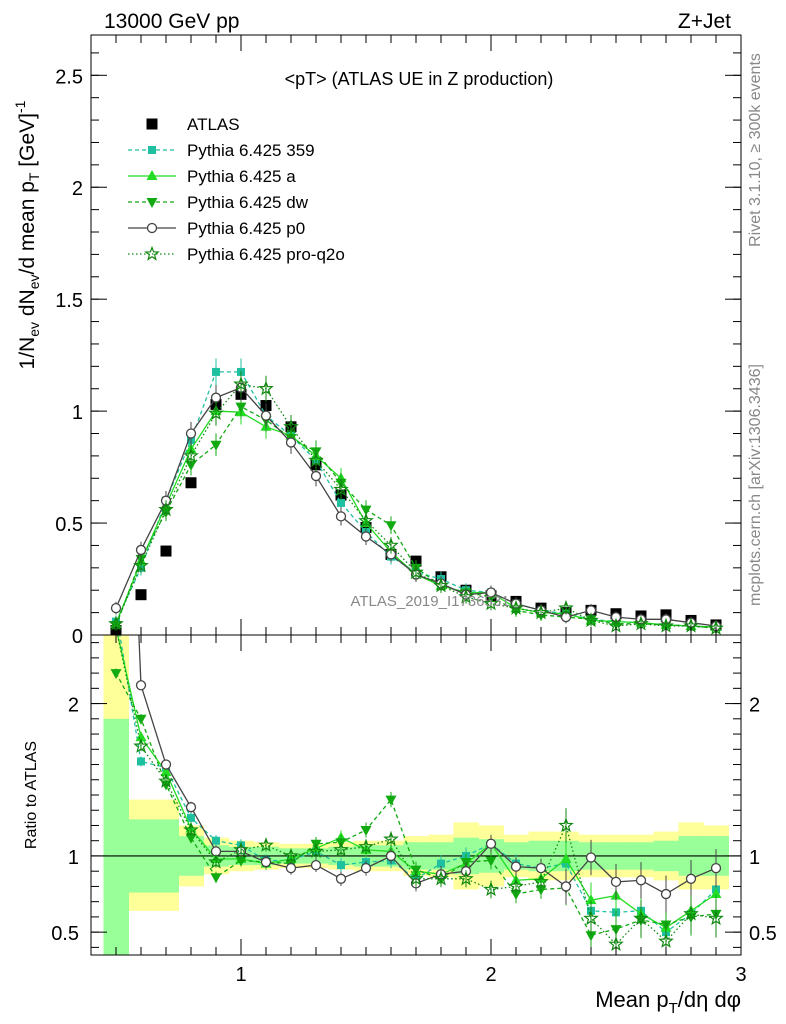 Image resolution: width=786 pixels, height=1024 pixels. What do you see at coordinates (240, 975) in the screenshot?
I see `x-tick-label: 1` at bounding box center [240, 975].